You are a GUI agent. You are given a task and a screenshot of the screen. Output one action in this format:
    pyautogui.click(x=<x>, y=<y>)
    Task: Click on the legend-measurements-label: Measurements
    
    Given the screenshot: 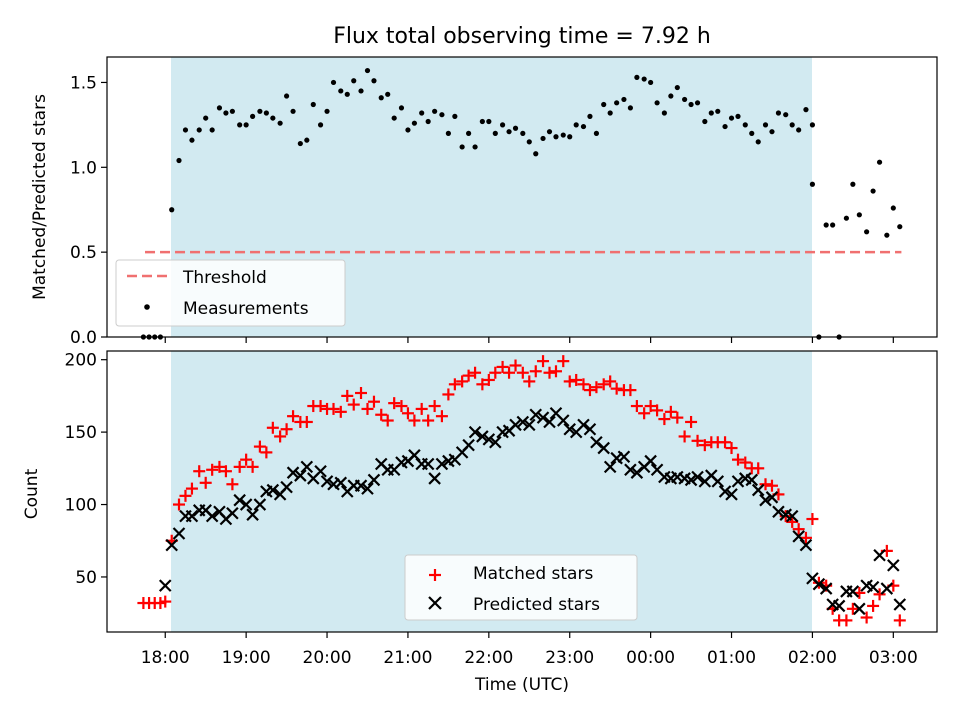 What is the action you would take?
    pyautogui.click(x=246, y=309)
    